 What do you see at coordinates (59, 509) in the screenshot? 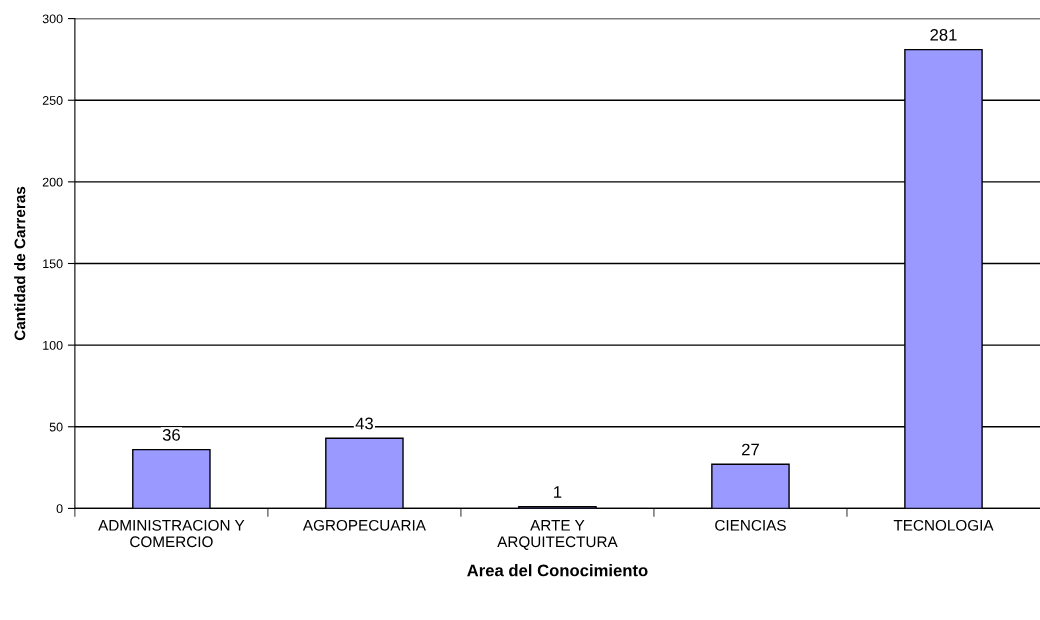
I see `y-tick-label: 0` at bounding box center [59, 509].